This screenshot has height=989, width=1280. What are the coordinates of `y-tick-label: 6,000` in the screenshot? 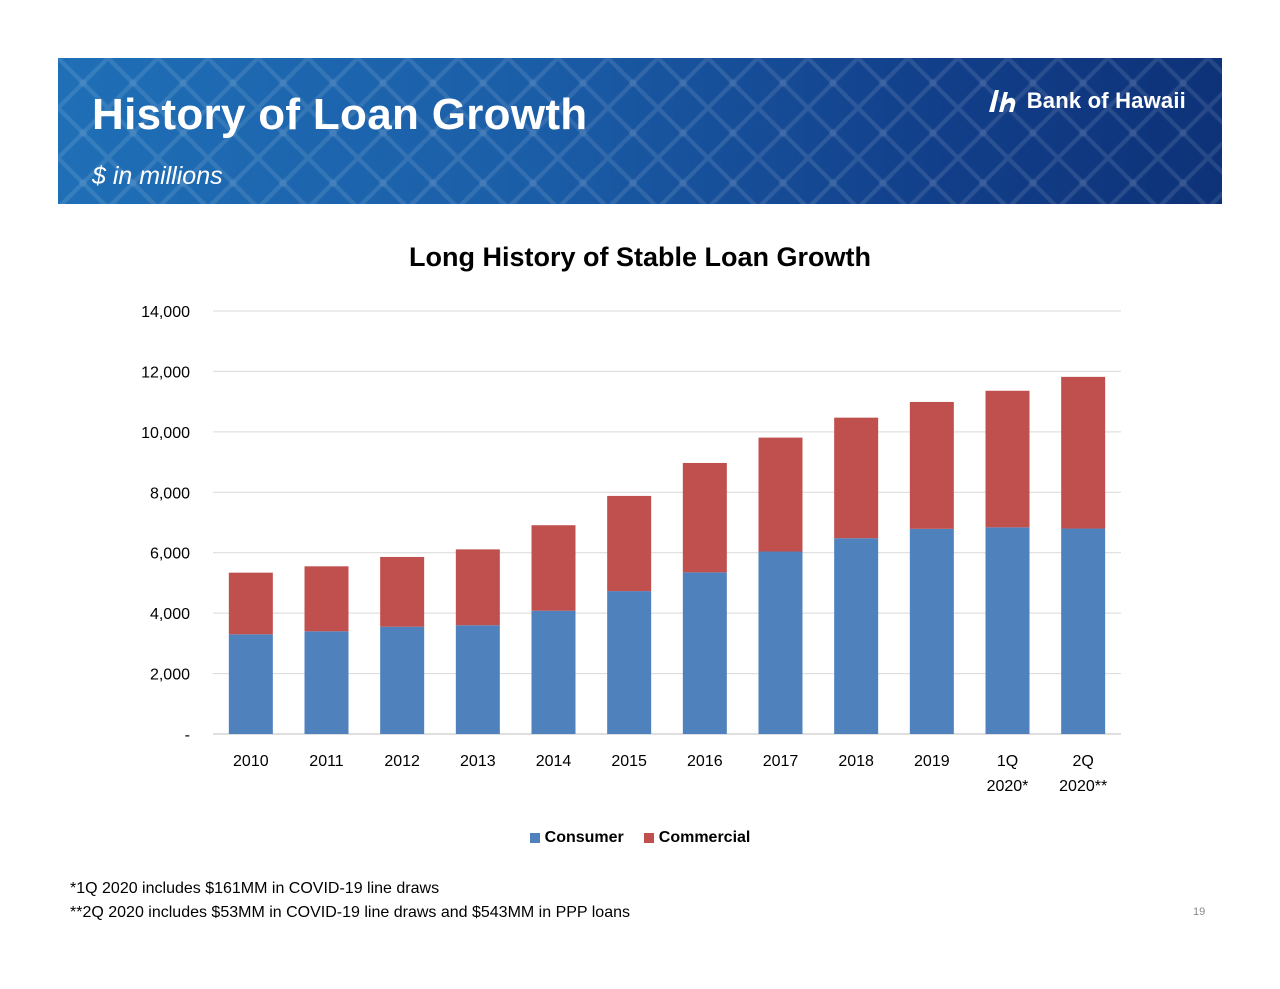 It's located at (170, 554).